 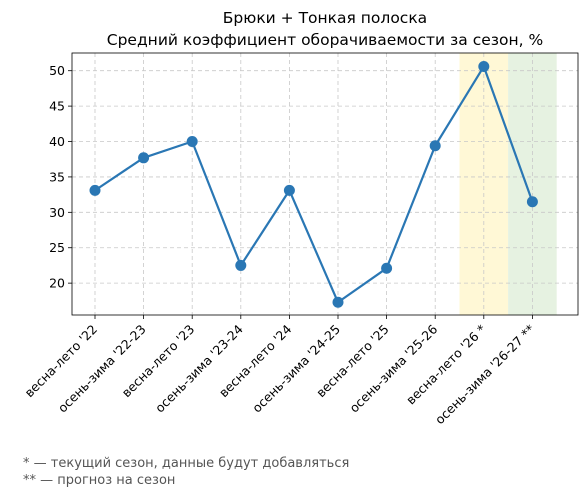 What do you see at coordinates (393, 368) in the screenshot?
I see `x-tick-label-7: осень-зима '25-26` at bounding box center [393, 368].